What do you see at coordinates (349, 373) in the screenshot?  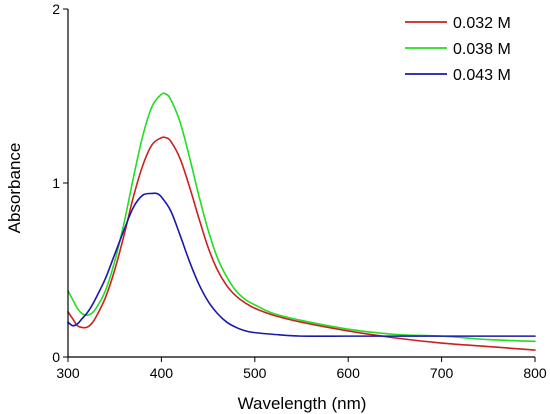 I see `x-tick-label: 600` at bounding box center [349, 373].